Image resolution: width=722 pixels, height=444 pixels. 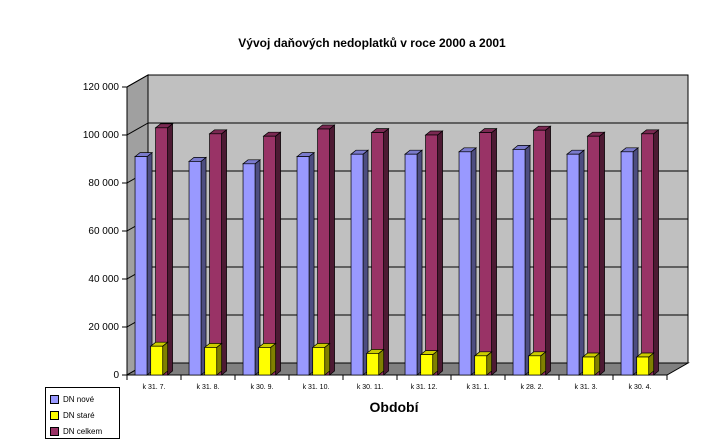 What do you see at coordinates (640, 387) in the screenshot?
I see `x-tick-label: k 30. 4.` at bounding box center [640, 387].